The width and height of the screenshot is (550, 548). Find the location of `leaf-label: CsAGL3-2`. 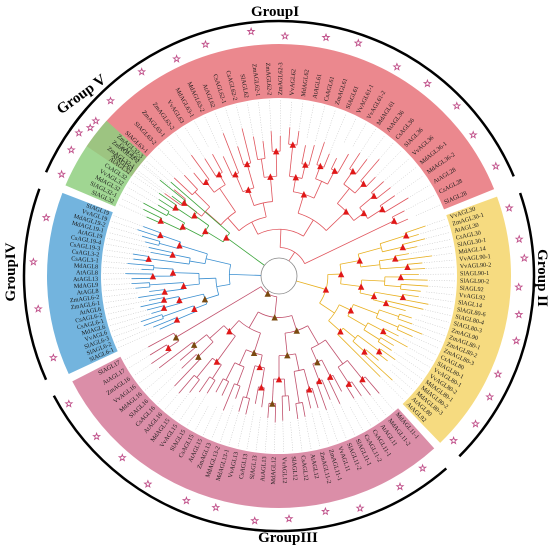

leaf-label: CsAGL3-2 is located at coordinates (85, 253).